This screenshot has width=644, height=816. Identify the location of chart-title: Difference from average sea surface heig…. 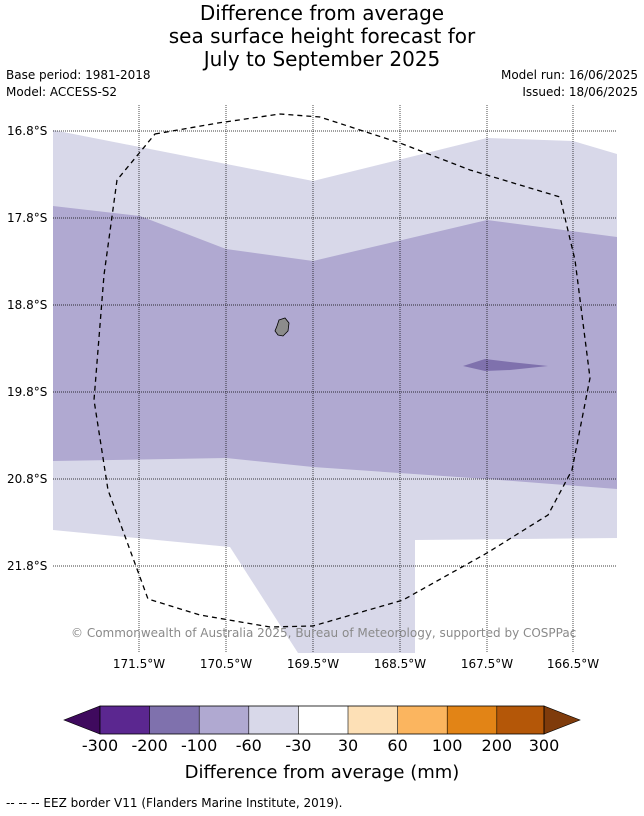
(322, 36).